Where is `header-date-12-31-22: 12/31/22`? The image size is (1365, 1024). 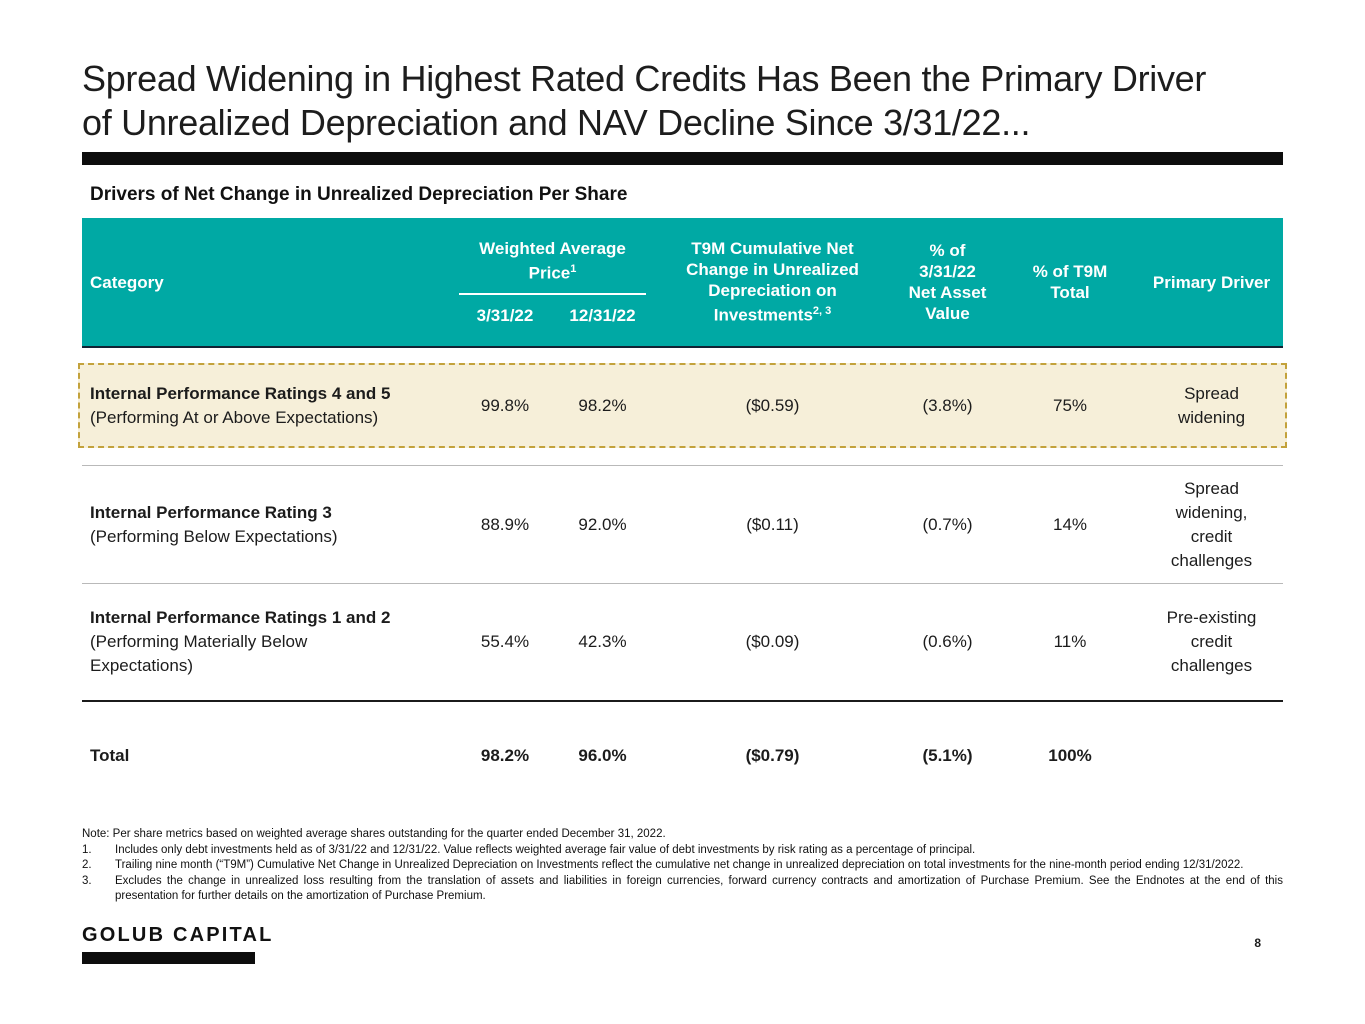 header-date-12-31-22: 12/31/22 is located at coordinates (602, 316).